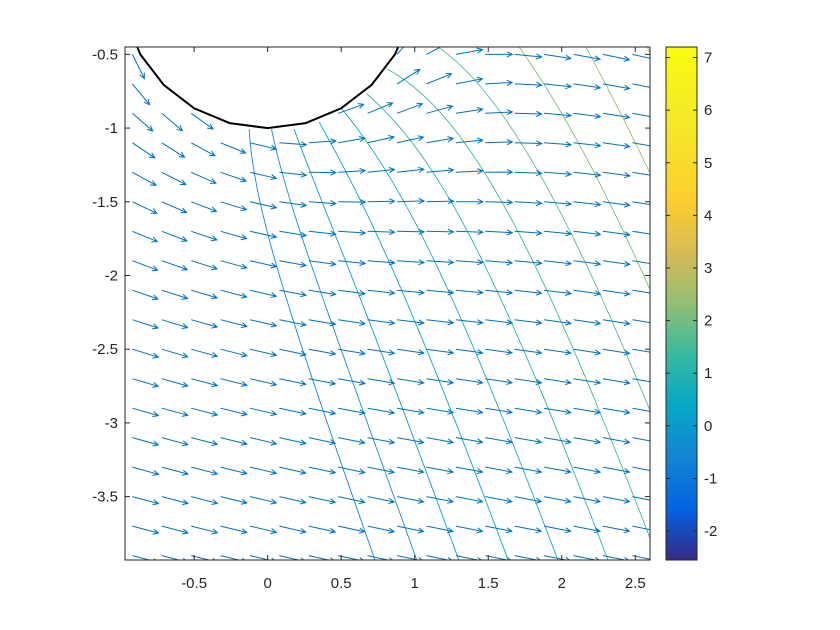 This screenshot has height=630, width=840. What do you see at coordinates (708, 163) in the screenshot?
I see `colorbar-tick-label: 5` at bounding box center [708, 163].